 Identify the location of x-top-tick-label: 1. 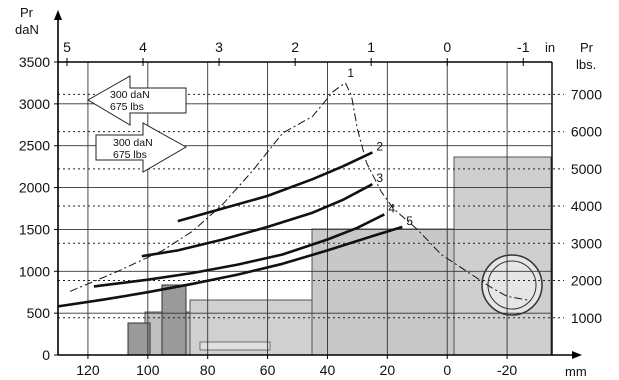
(371, 47).